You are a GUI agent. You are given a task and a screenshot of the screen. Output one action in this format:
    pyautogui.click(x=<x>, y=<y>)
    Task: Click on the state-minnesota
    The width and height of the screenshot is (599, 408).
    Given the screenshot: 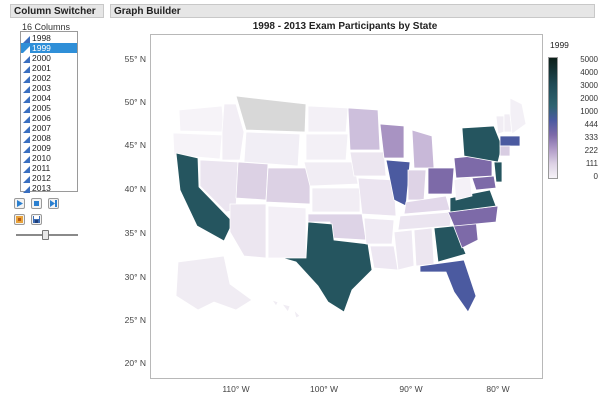 What is the action you would take?
    pyautogui.click(x=364, y=129)
    